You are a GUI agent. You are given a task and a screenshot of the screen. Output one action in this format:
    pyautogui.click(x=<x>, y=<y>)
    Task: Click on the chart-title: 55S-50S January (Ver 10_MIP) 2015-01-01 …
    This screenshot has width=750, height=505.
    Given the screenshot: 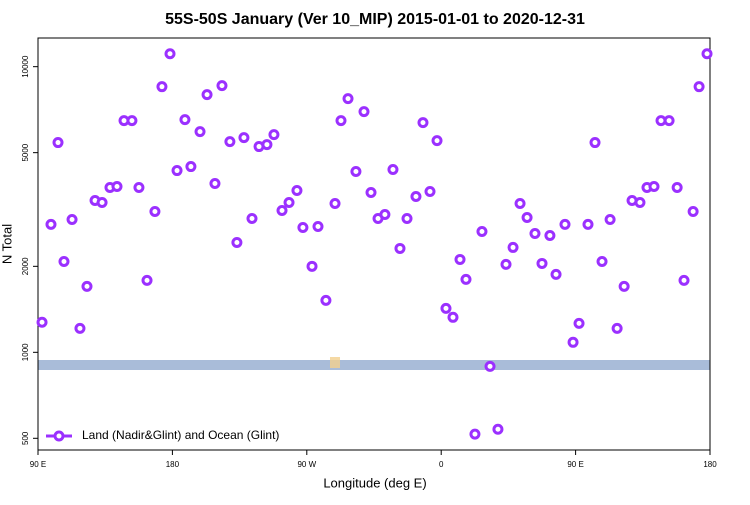 What is the action you would take?
    pyautogui.click(x=375, y=19)
    